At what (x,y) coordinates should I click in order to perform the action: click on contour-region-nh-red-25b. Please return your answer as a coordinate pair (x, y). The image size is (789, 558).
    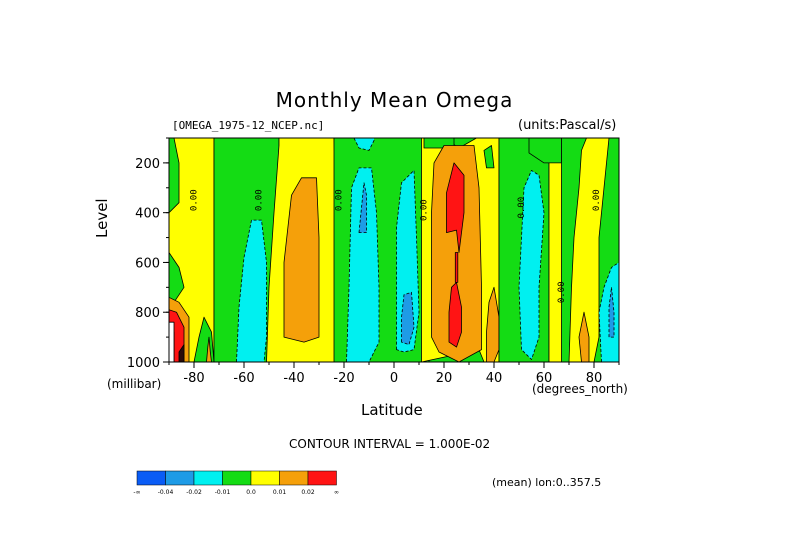
    Looking at the image, I should click on (455, 314).